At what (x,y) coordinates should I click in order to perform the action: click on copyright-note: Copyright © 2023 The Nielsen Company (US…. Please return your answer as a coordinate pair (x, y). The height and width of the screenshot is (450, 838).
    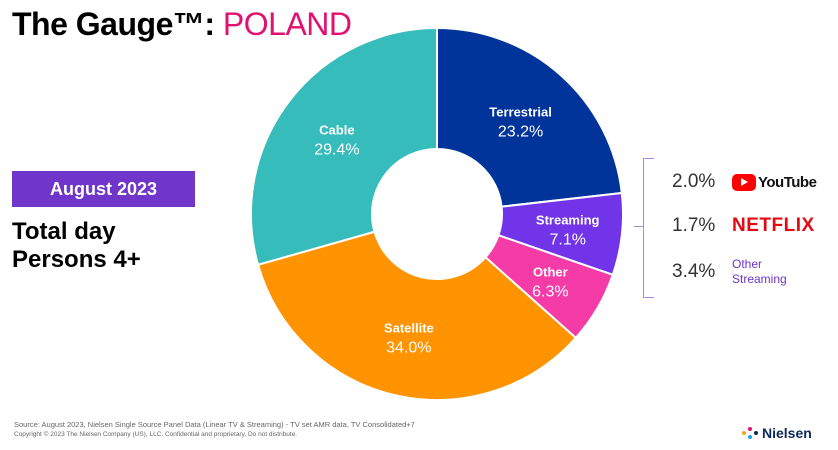
    Looking at the image, I should click on (156, 434).